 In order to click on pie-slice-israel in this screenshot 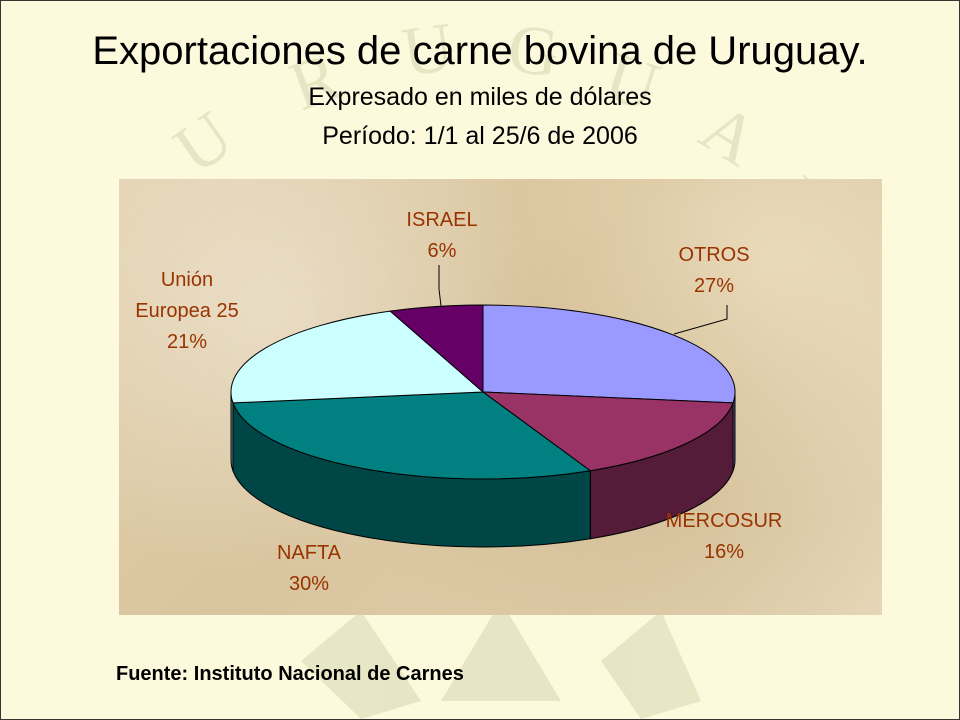, I will do `click(436, 349)`.